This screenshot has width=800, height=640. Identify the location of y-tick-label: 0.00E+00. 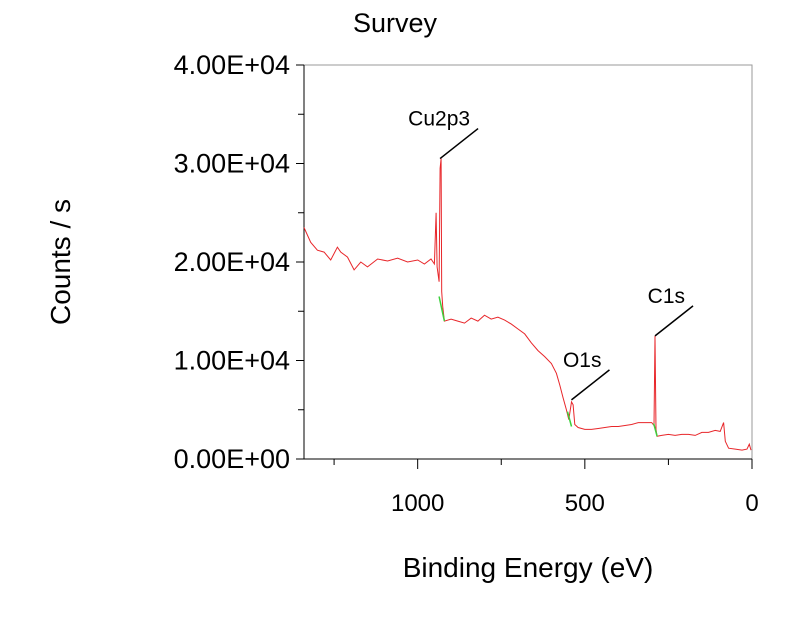
(232, 459).